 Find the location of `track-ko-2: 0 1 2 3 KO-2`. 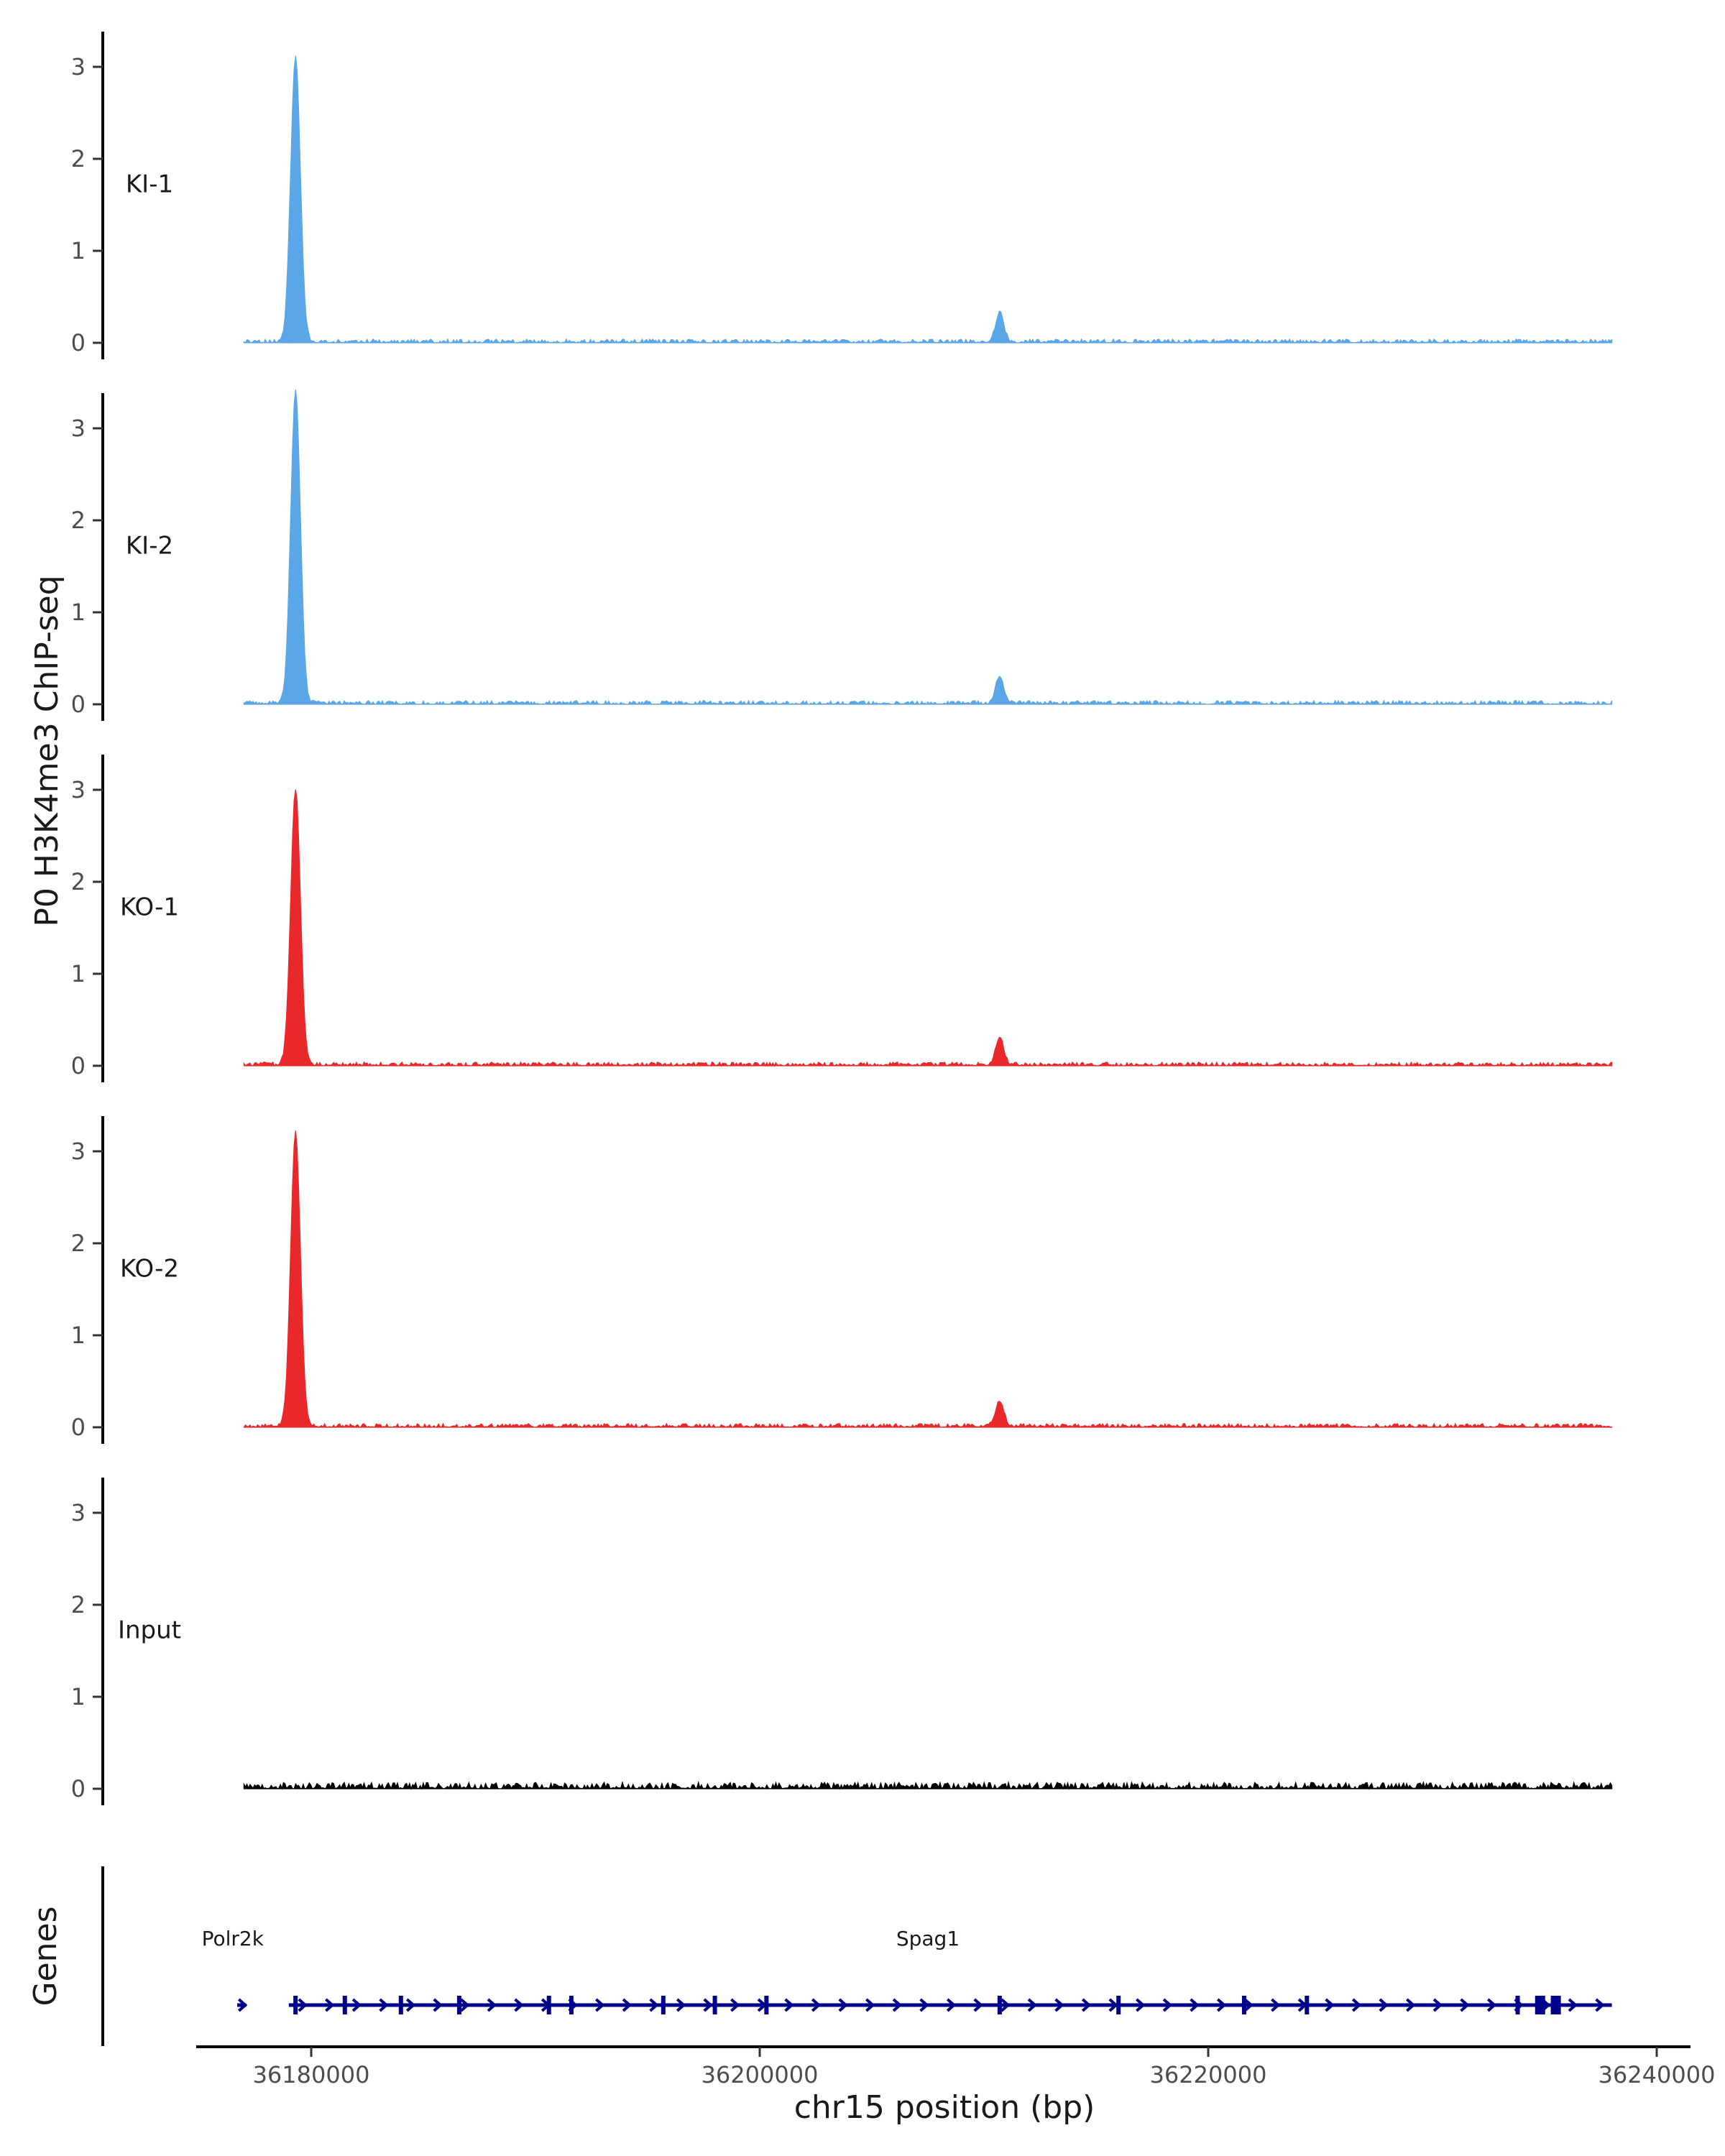

track-ko-2: 0 1 2 3 KO-2 is located at coordinates (842, 1280).